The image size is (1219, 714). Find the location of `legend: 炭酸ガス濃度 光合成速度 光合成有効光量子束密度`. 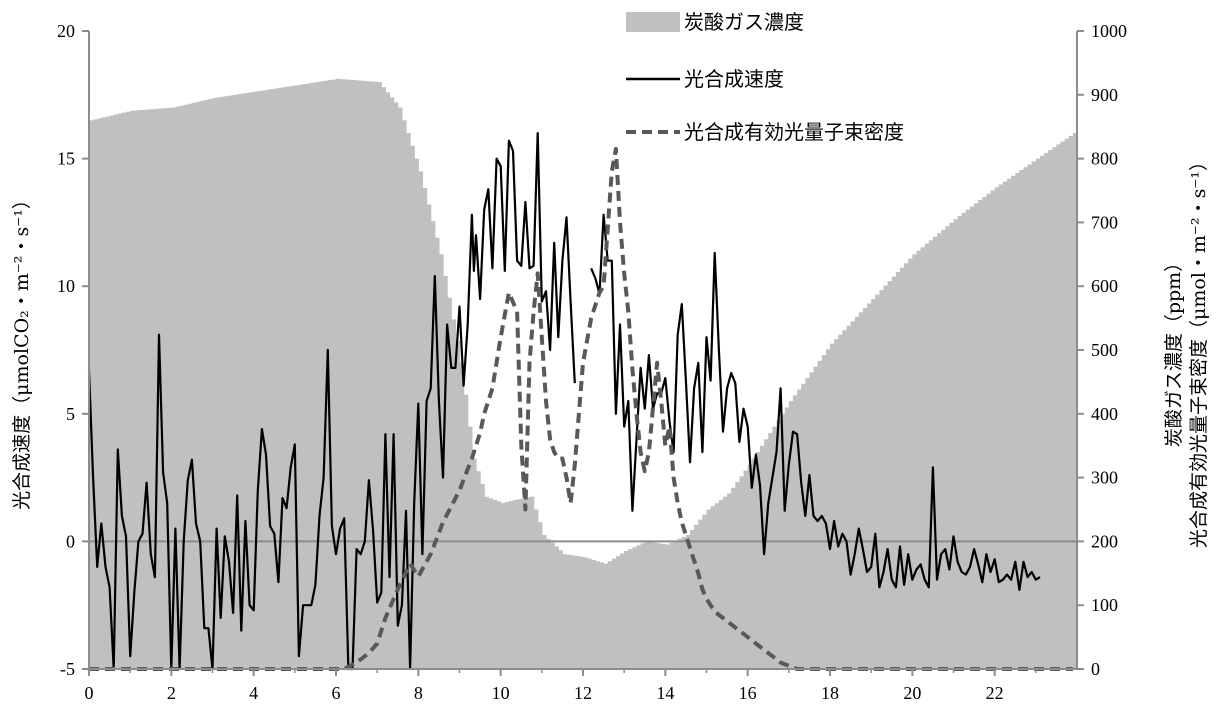

legend: 炭酸ガス濃度 光合成速度 光合成有効光量子束密度 is located at coordinates (765, 77).